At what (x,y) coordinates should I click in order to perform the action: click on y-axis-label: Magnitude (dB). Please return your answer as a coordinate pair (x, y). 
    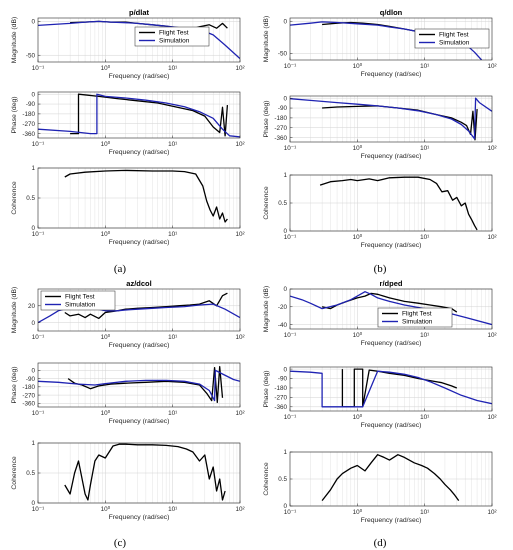
    Looking at the image, I should click on (266, 39).